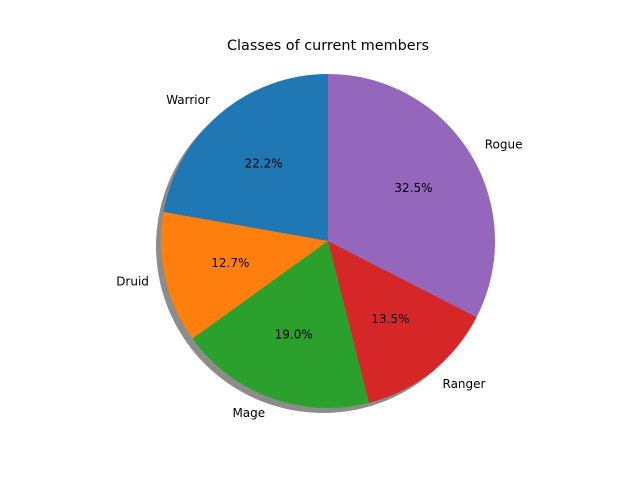  I want to click on slice-druid, so click(244, 275).